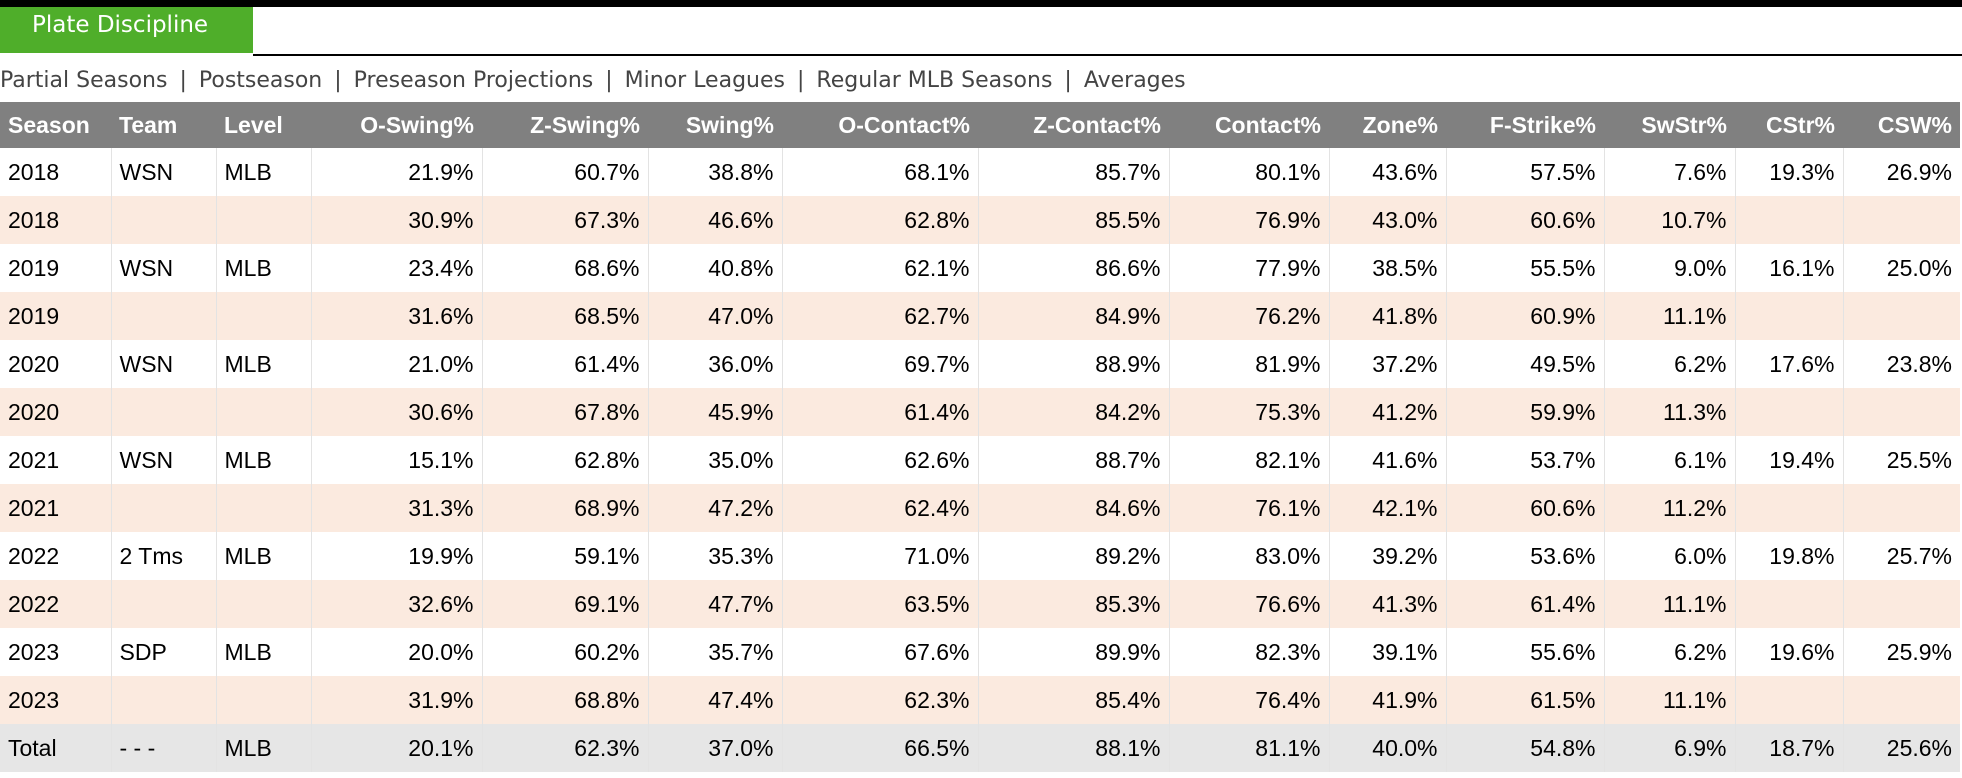 This screenshot has height=778, width=1962. I want to click on filter-link-minor-leagues: Minor Leagues, so click(704, 80).